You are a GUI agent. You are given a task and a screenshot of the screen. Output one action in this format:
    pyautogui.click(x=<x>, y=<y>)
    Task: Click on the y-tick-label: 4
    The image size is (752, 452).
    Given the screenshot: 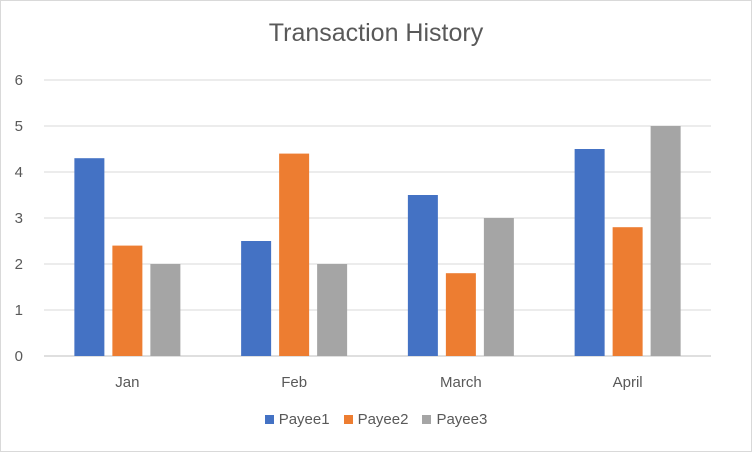 What is the action you would take?
    pyautogui.click(x=19, y=172)
    